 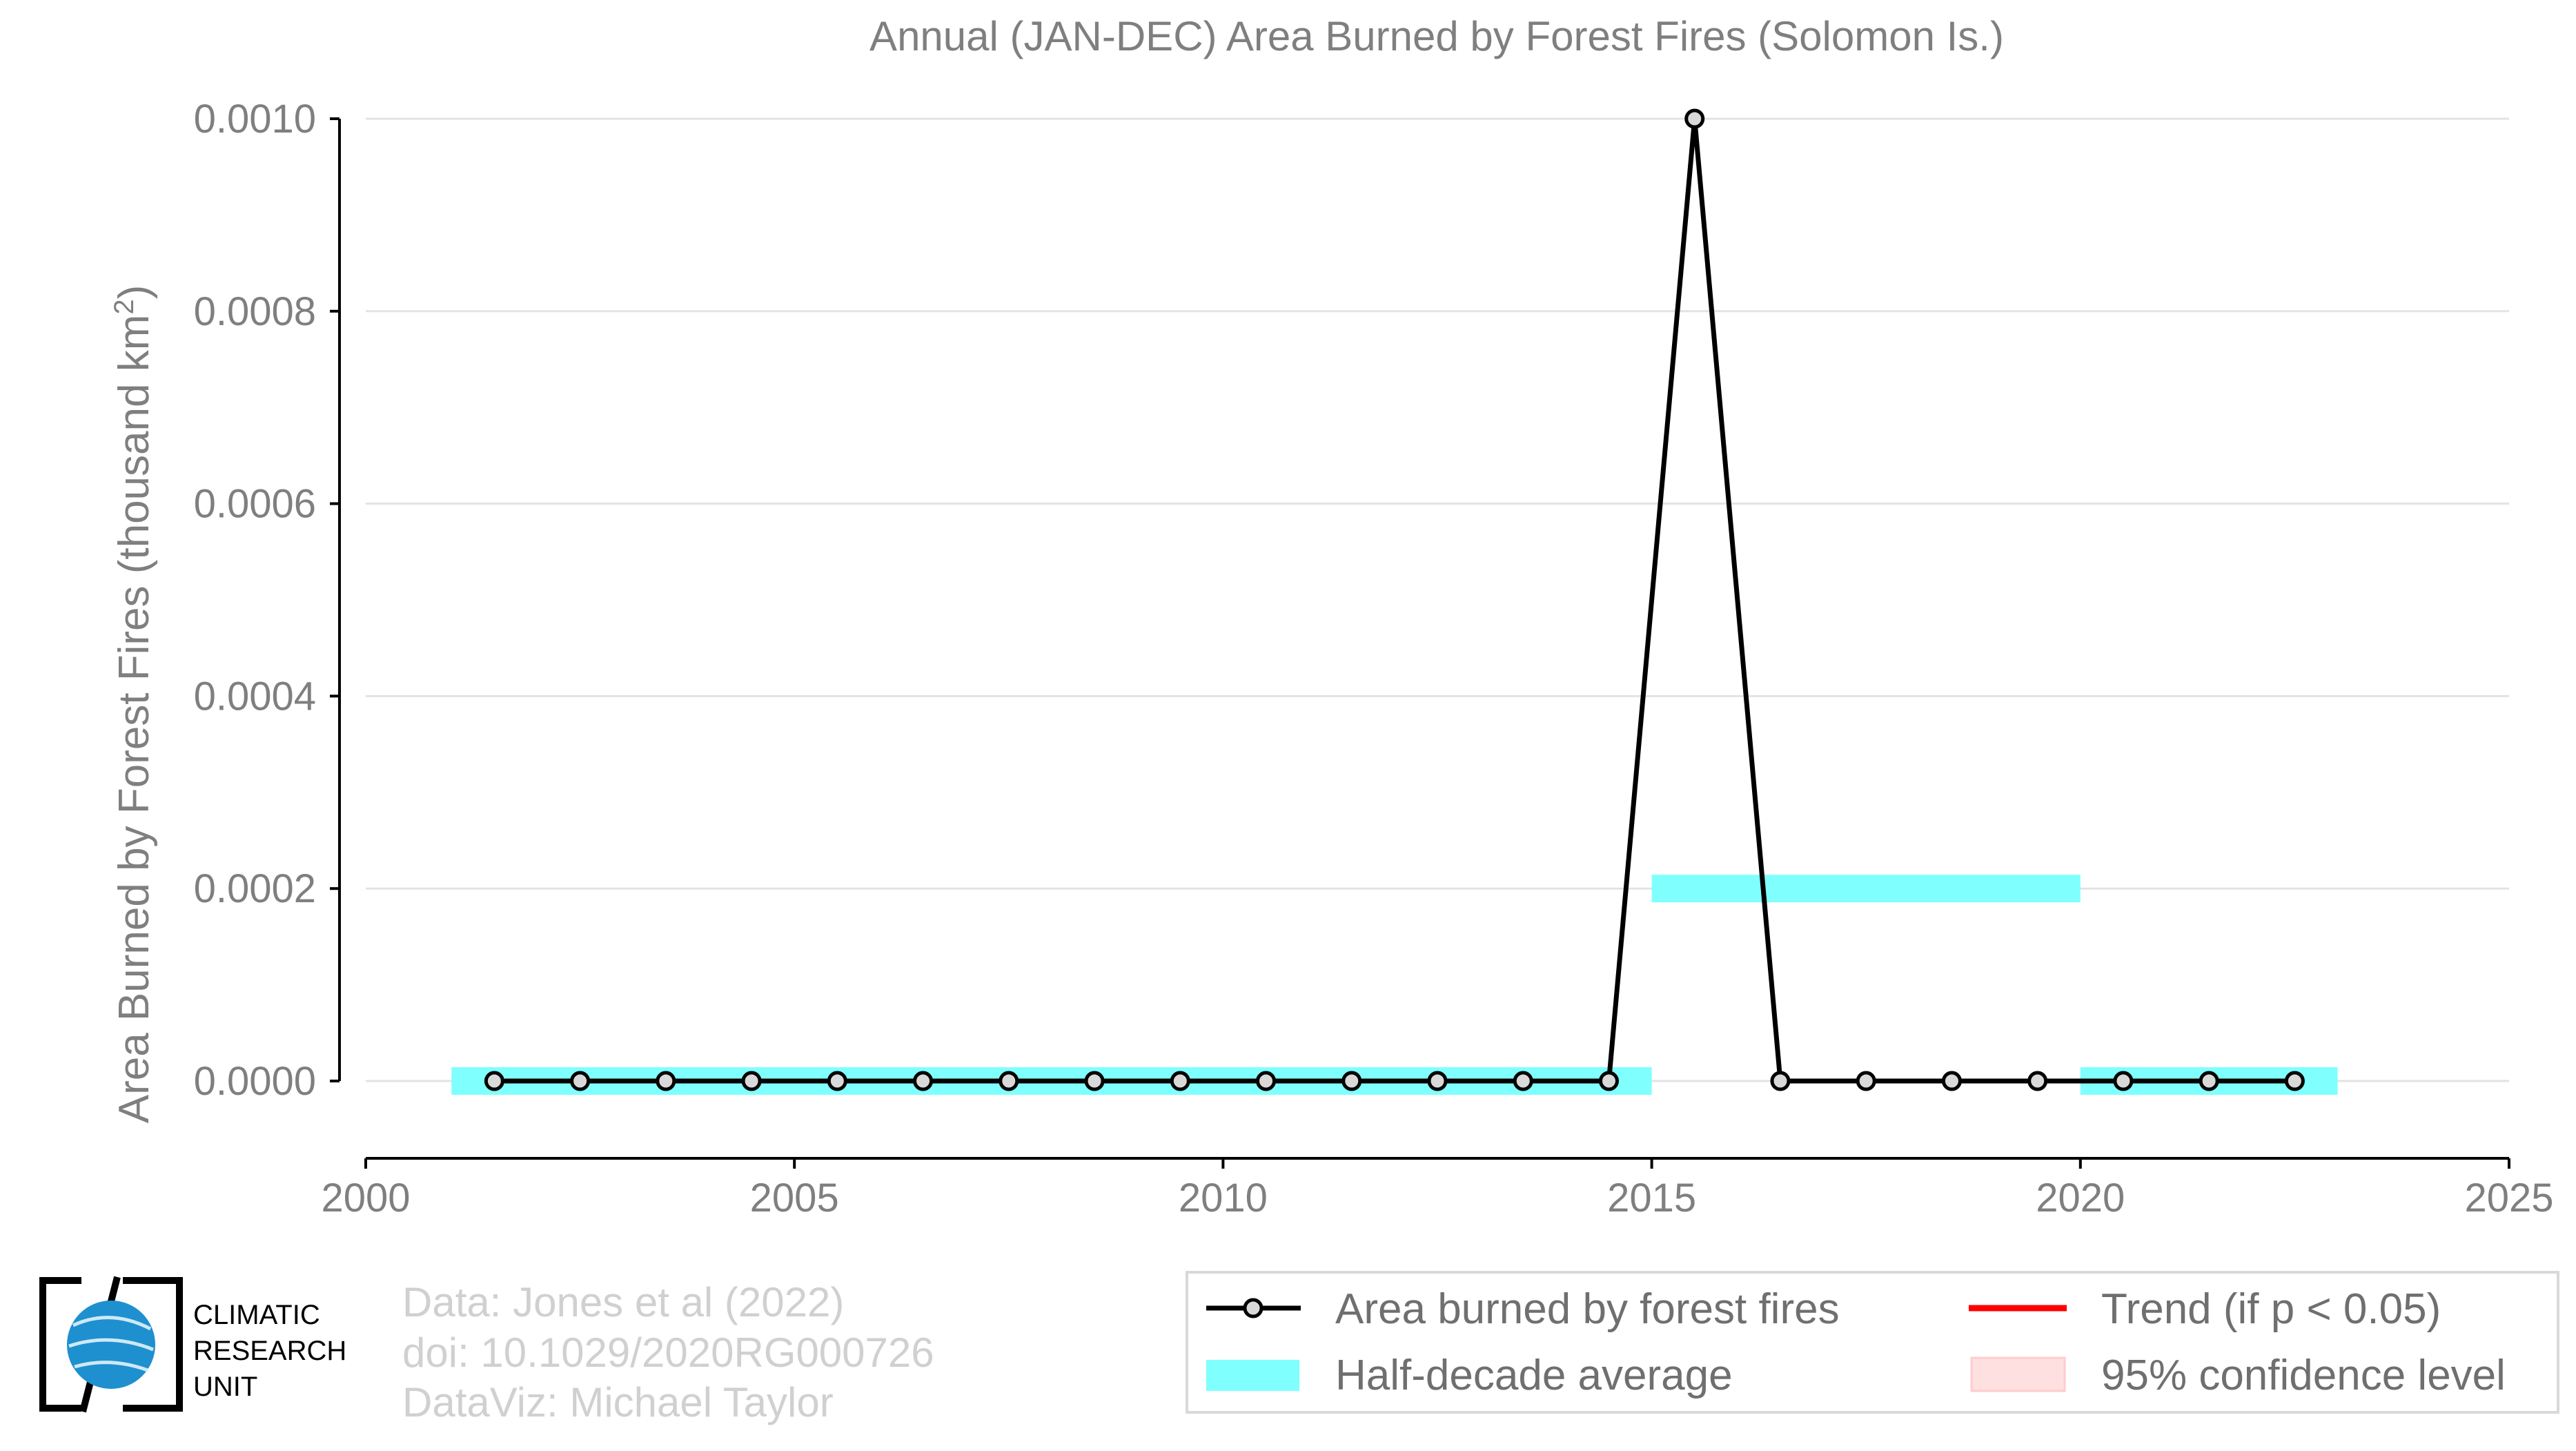 What do you see at coordinates (111, 1344) in the screenshot?
I see `globe-swirl` at bounding box center [111, 1344].